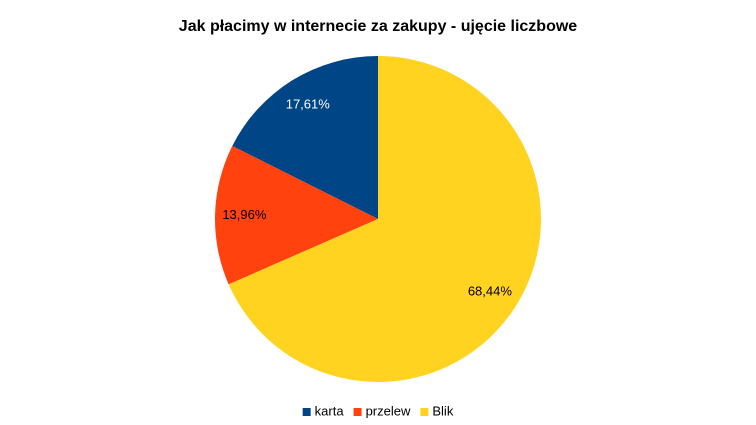 The height and width of the screenshot is (425, 756). What do you see at coordinates (330, 410) in the screenshot?
I see `legend-label: karta` at bounding box center [330, 410].